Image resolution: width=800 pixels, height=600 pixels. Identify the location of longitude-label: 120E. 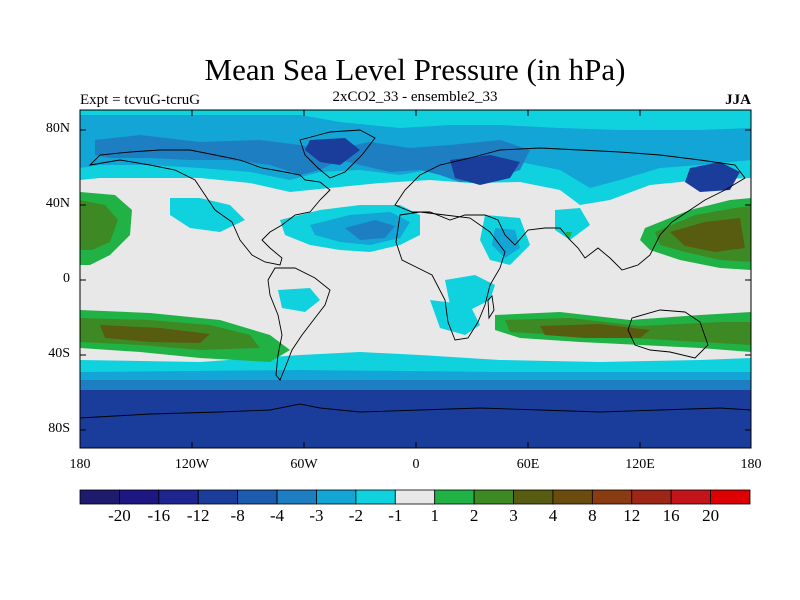
(640, 464).